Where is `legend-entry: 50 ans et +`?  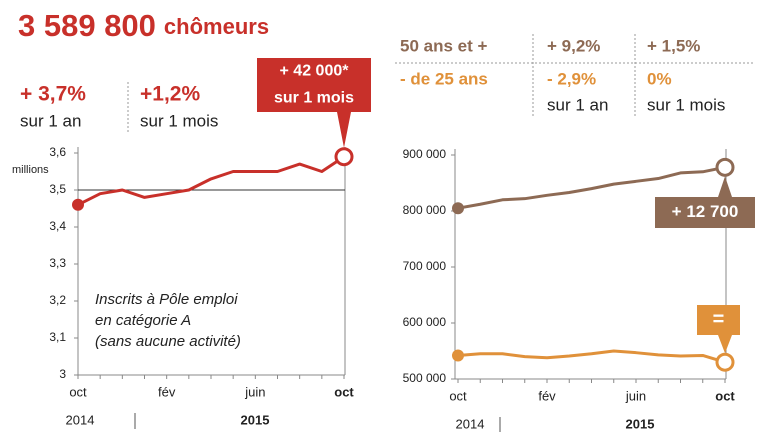
legend-entry: 50 ans et + is located at coordinates (443, 45).